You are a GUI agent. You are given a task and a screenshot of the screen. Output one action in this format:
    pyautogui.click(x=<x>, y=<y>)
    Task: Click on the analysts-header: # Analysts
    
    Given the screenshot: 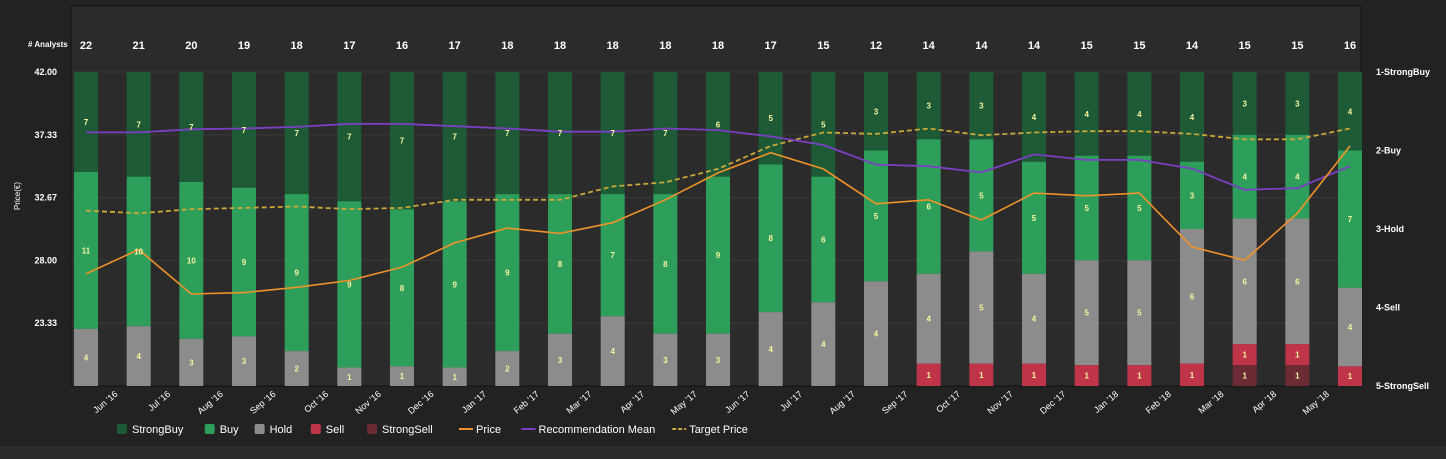 What is the action you would take?
    pyautogui.click(x=48, y=44)
    